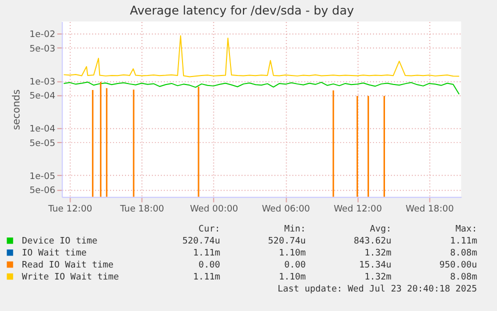 The image size is (497, 311). What do you see at coordinates (42, 191) in the screenshot?
I see `y-tick-label: 5e-06` at bounding box center [42, 191].